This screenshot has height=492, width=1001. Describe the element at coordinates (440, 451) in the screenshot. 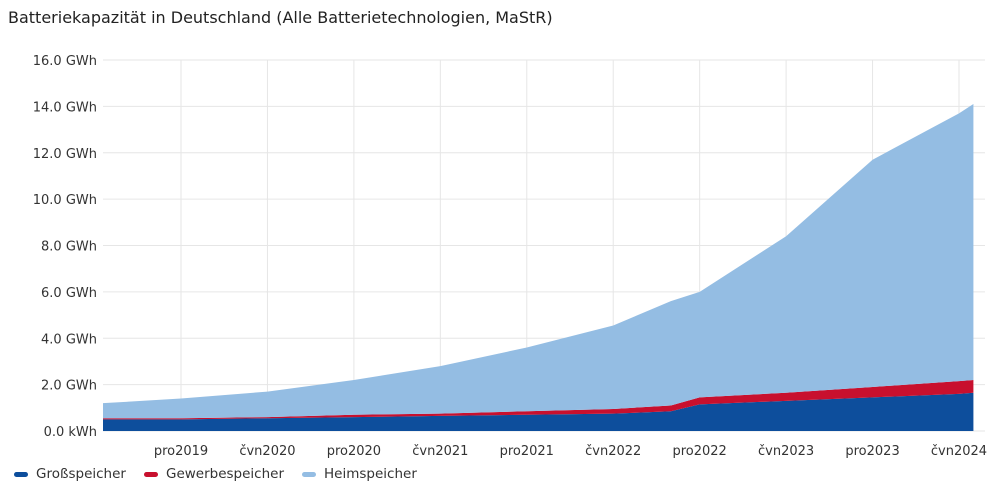

I see `x-tick-label: čvn2021` at that location.